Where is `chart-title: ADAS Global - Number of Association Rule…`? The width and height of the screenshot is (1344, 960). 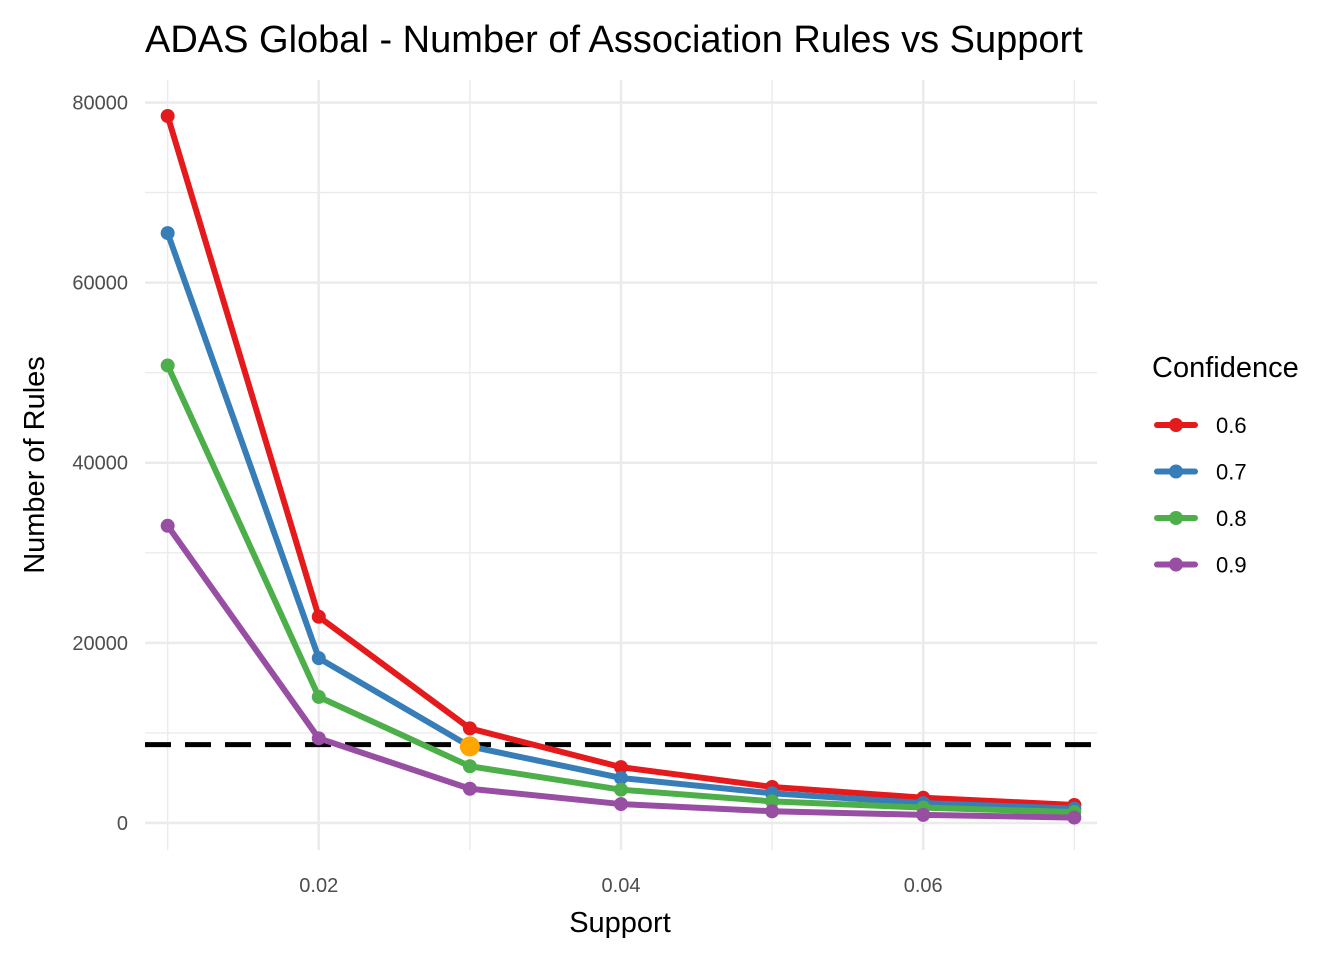 chart-title: ADAS Global - Number of Association Rule… is located at coordinates (614, 40).